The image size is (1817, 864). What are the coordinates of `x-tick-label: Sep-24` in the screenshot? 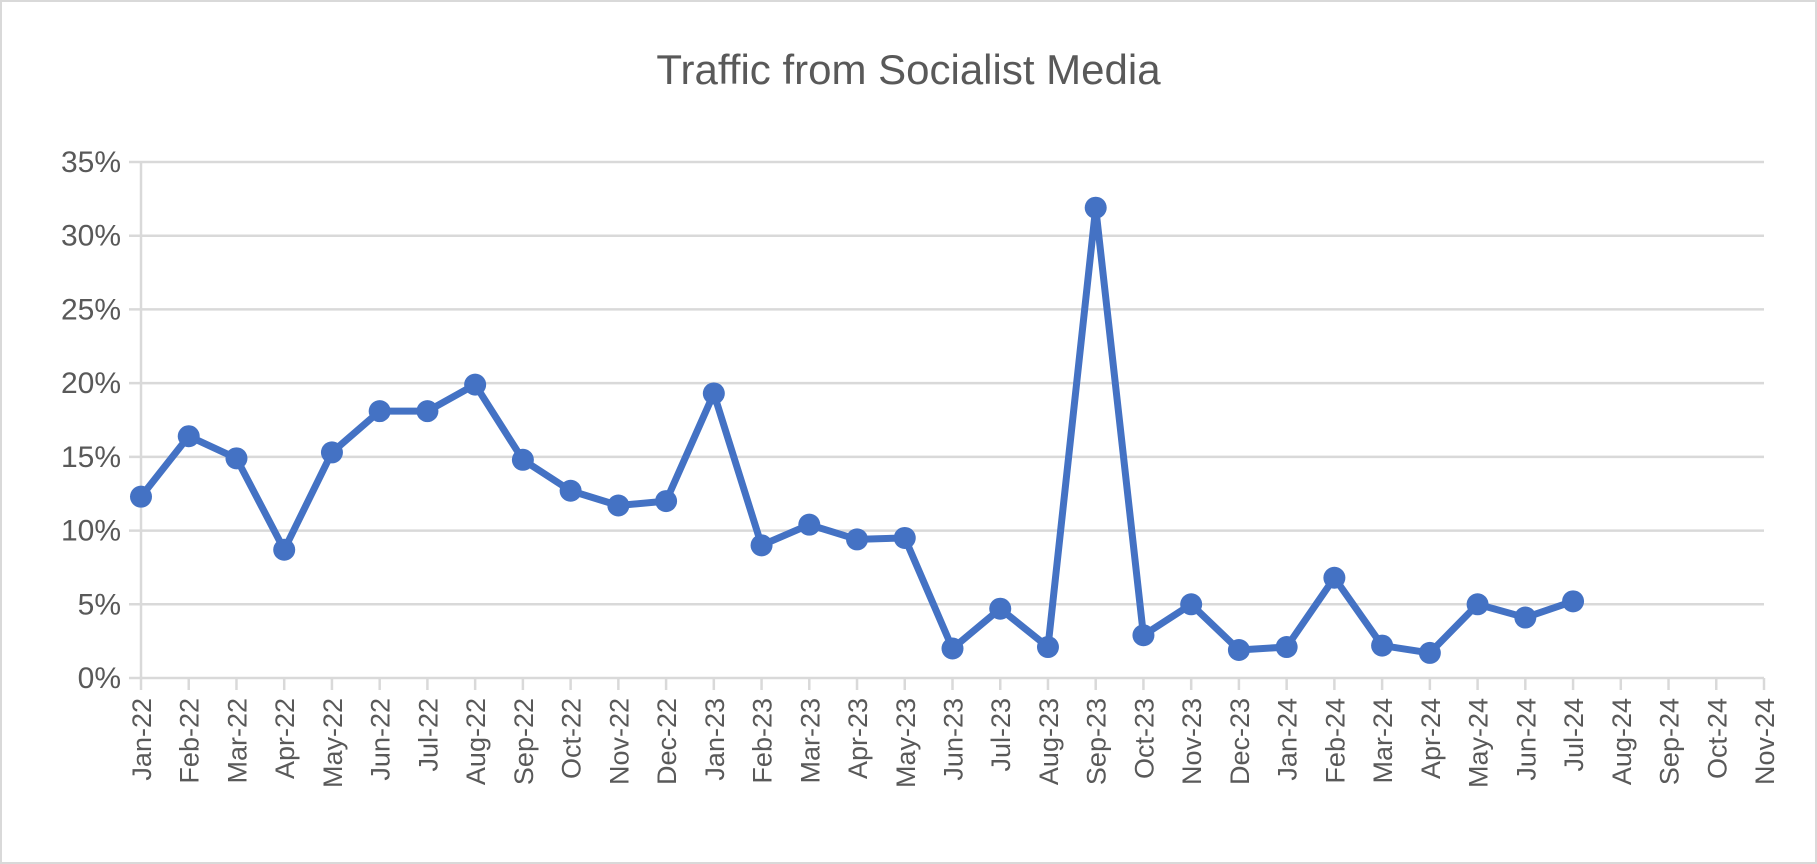 It's located at (1670, 741).